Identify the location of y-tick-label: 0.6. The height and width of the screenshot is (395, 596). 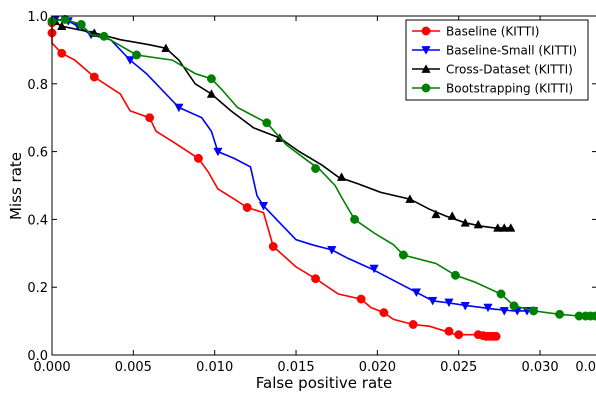
(37, 153).